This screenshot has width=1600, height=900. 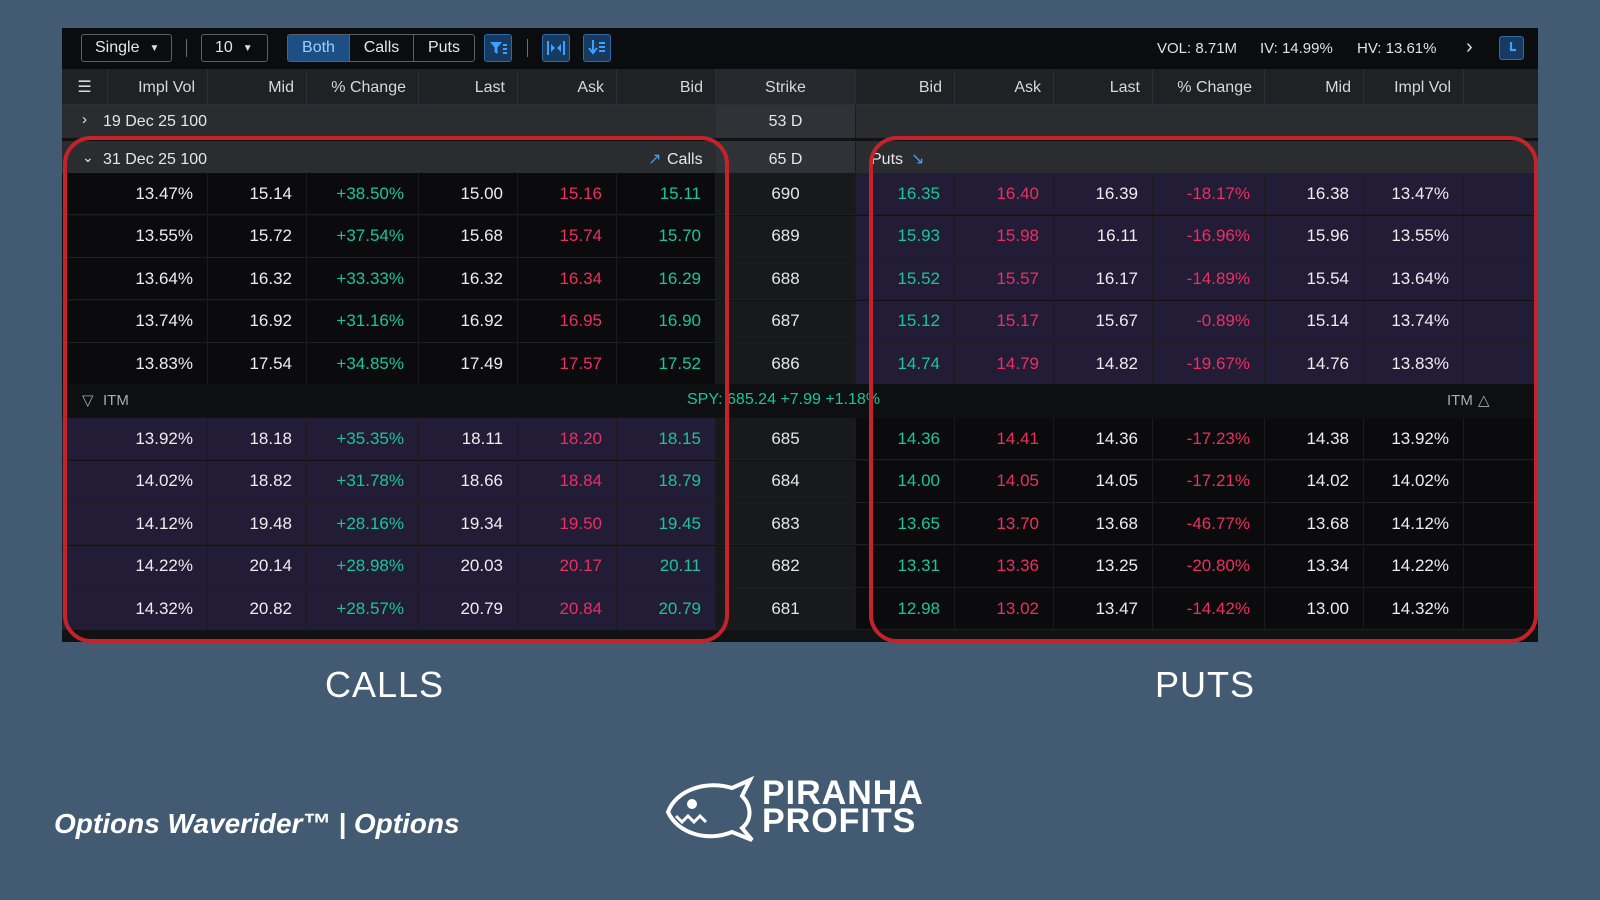 What do you see at coordinates (1004, 566) in the screenshot?
I see `put-ask: 13.36` at bounding box center [1004, 566].